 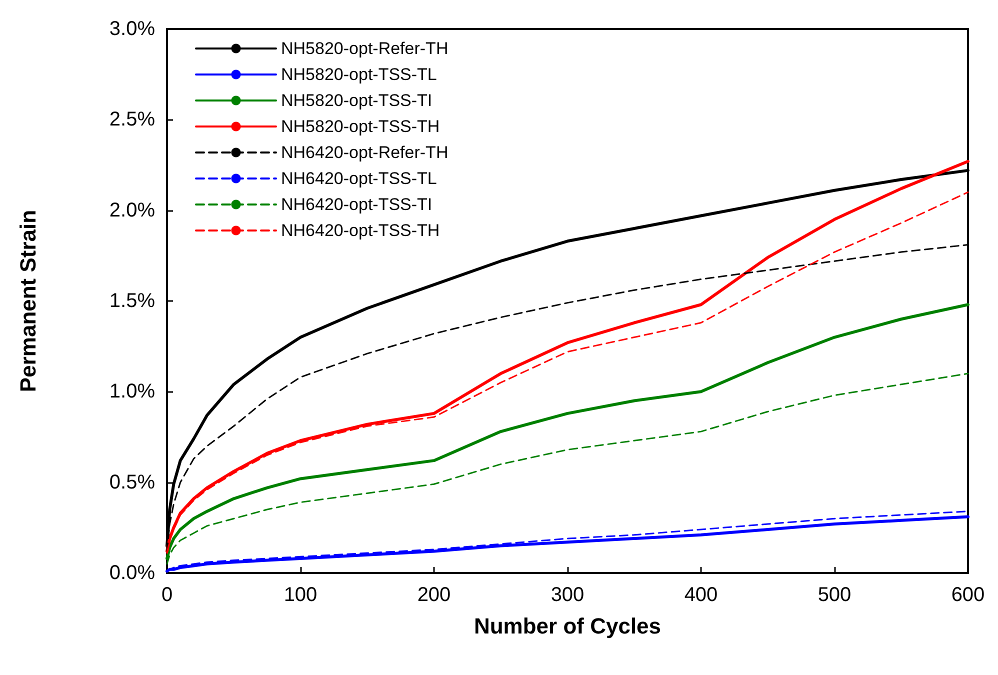 I want to click on x-tick-label: 600, so click(x=968, y=595).